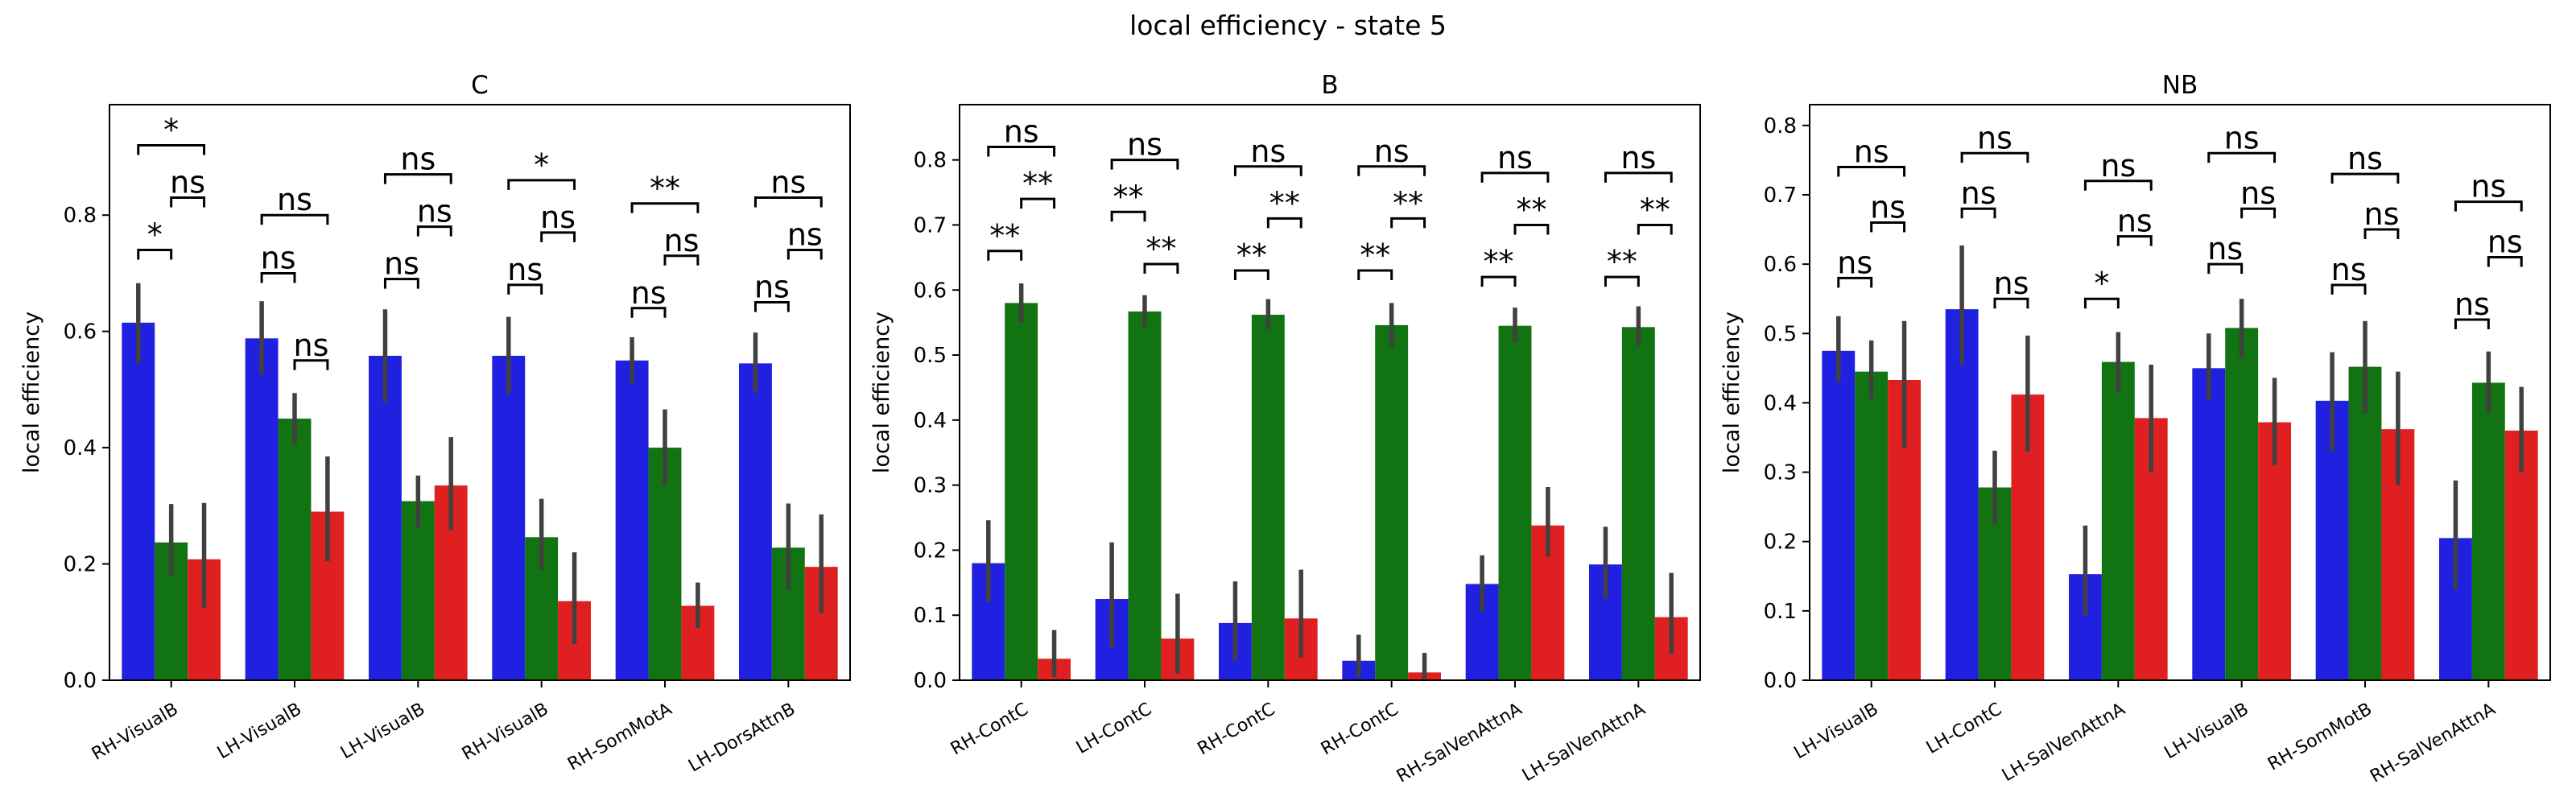 Image resolution: width=2576 pixels, height=805 pixels. Describe the element at coordinates (1780, 403) in the screenshot. I see `y-tick-label: 0.4` at that location.